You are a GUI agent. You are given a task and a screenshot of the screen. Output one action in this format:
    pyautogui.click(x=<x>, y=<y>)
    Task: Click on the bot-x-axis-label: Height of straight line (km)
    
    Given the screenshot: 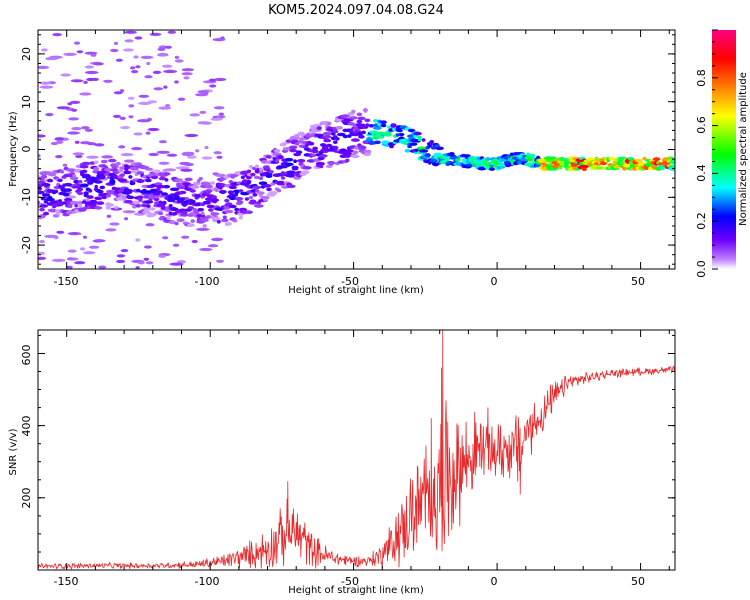 What is the action you would take?
    pyautogui.click(x=356, y=590)
    